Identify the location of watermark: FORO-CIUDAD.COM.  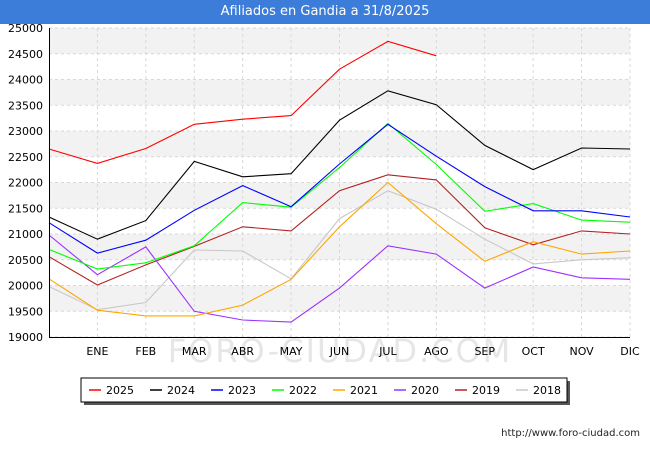
(340, 351).